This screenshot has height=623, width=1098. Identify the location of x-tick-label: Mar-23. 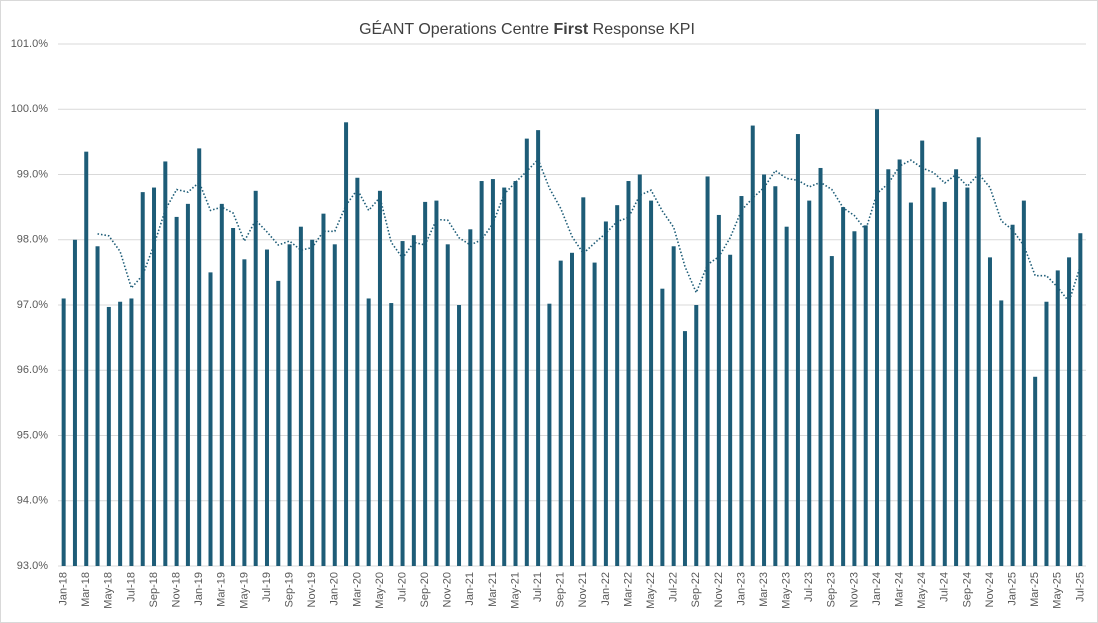
(764, 589).